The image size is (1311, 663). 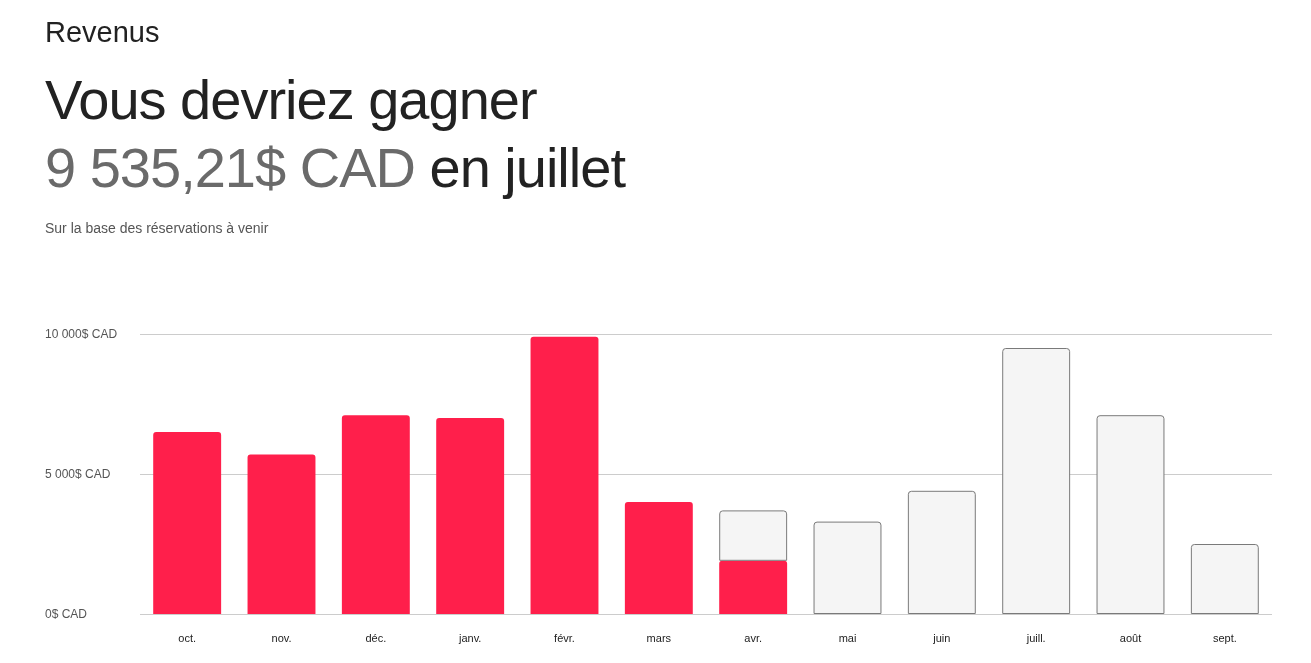 I want to click on x-tick-label: juill., so click(x=1035, y=637).